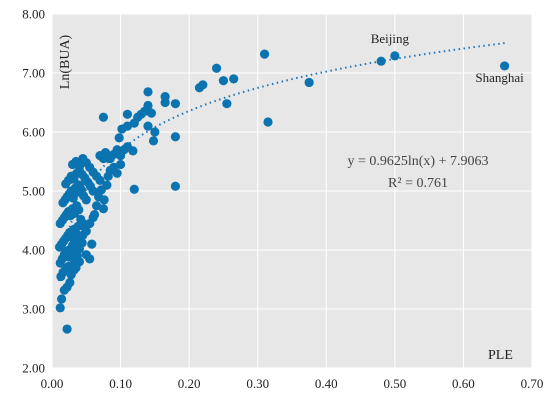  Describe the element at coordinates (33, 309) in the screenshot. I see `y-tick-label: 3.00` at that location.